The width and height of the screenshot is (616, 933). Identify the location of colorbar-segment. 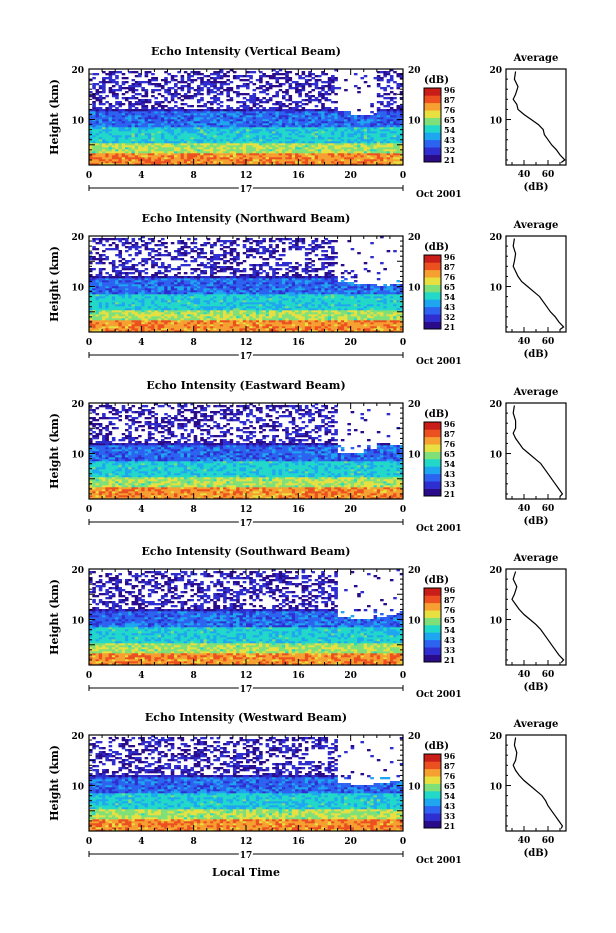
(432, 92).